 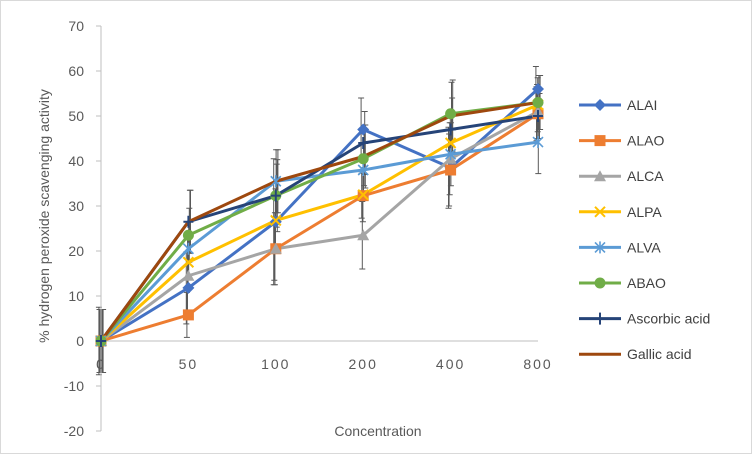 What do you see at coordinates (74, 386) in the screenshot?
I see `y-tick-label: -10` at bounding box center [74, 386].